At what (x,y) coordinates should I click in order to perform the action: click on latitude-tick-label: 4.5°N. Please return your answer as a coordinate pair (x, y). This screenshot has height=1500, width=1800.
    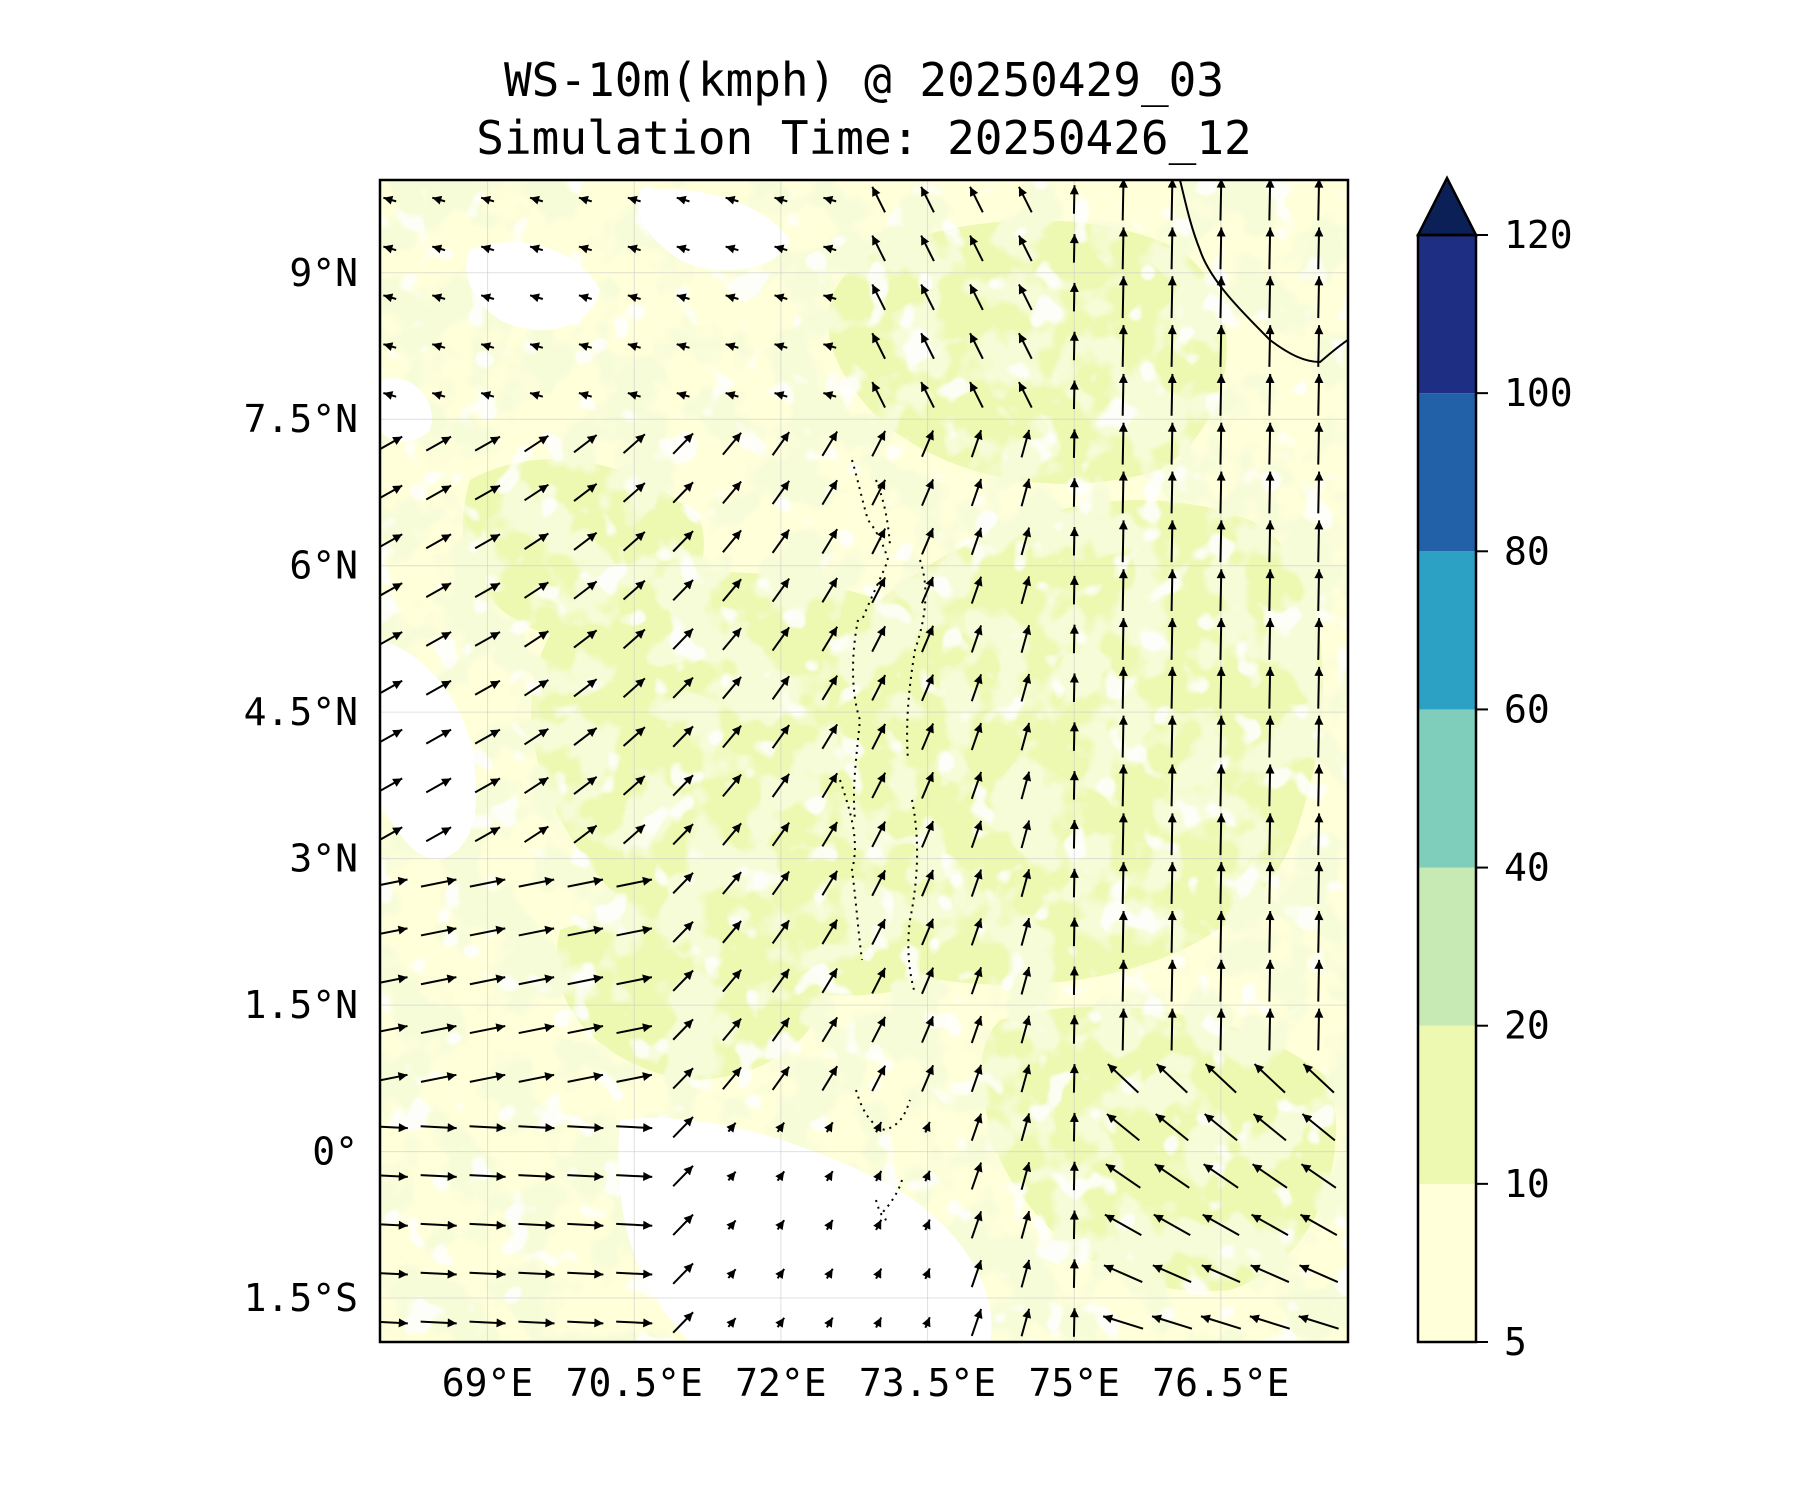
    Looking at the image, I should click on (301, 712).